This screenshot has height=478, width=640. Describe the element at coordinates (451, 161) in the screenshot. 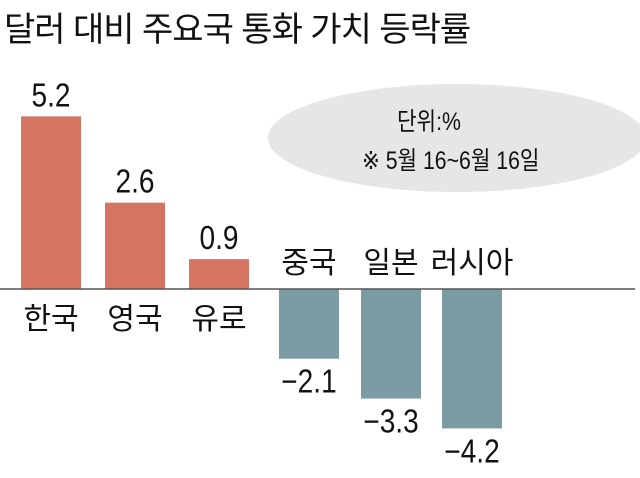

I see `period-note: ※ 5월 16~6월 16일` at that location.